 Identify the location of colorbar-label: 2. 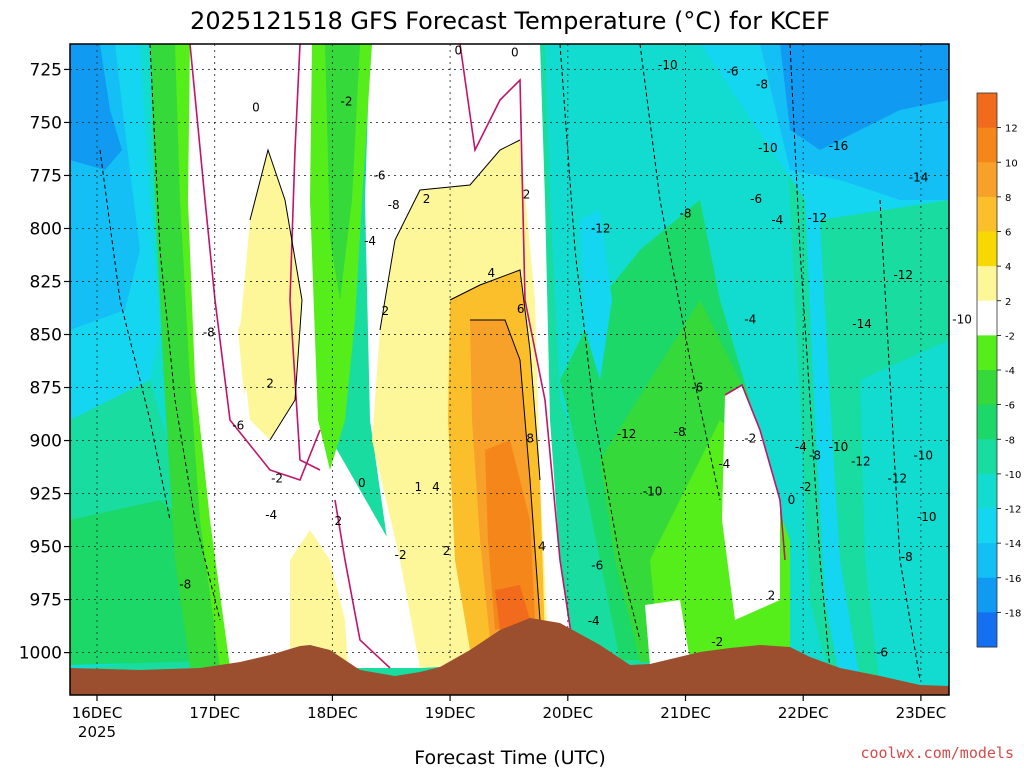
(1008, 302).